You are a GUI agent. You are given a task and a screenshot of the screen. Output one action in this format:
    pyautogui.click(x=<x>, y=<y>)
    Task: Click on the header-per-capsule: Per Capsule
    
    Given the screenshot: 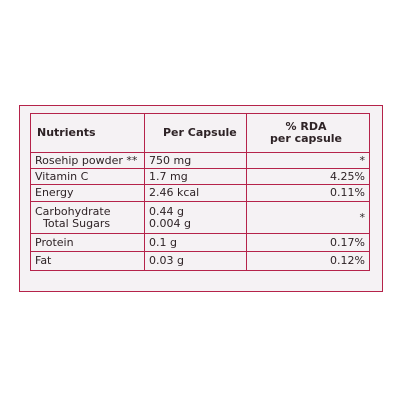 What is the action you would take?
    pyautogui.click(x=195, y=133)
    